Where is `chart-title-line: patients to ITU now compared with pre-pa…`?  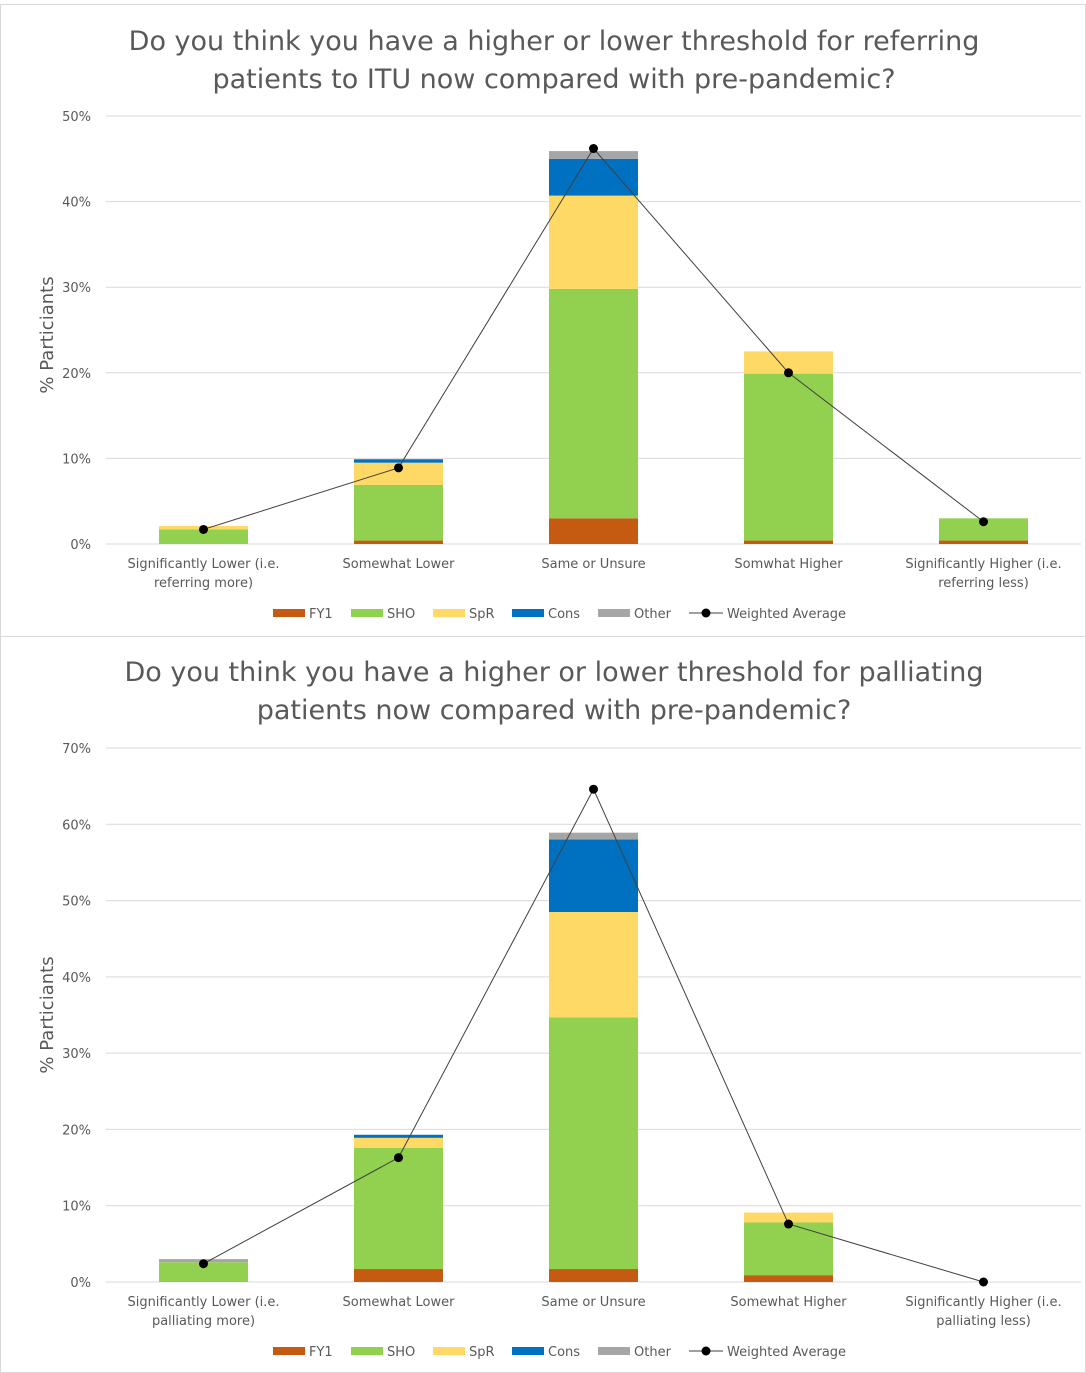 chart-title-line: patients to ITU now compared with pre-pa… is located at coordinates (553, 79).